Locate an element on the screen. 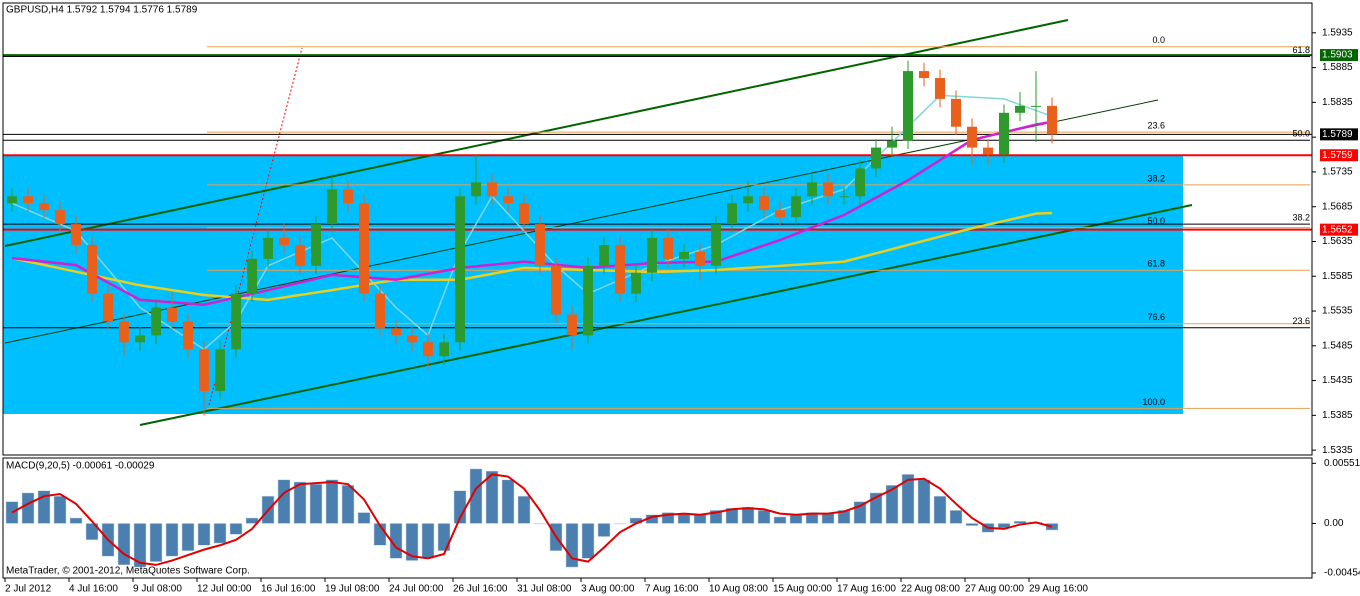 The height and width of the screenshot is (596, 1360). macd-signal is located at coordinates (532, 519).